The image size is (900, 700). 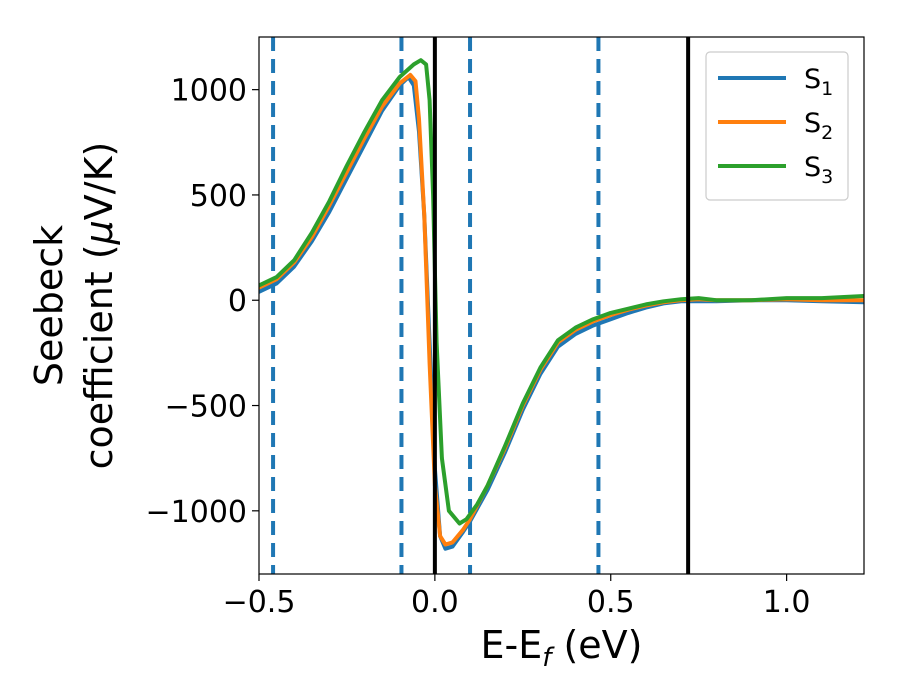 What do you see at coordinates (818, 126) in the screenshot?
I see `legend-label: S2` at bounding box center [818, 126].